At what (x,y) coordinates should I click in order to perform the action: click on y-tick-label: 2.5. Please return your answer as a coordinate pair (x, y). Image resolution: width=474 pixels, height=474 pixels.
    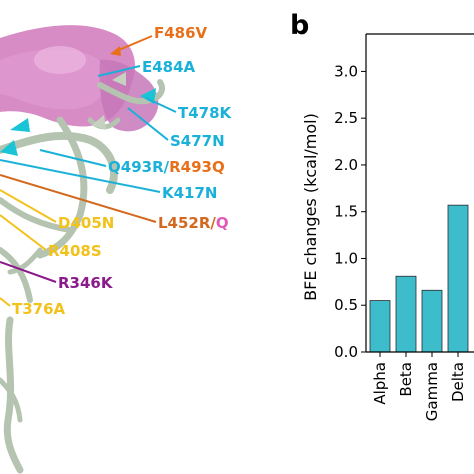
    Looking at the image, I should click on (346, 118).